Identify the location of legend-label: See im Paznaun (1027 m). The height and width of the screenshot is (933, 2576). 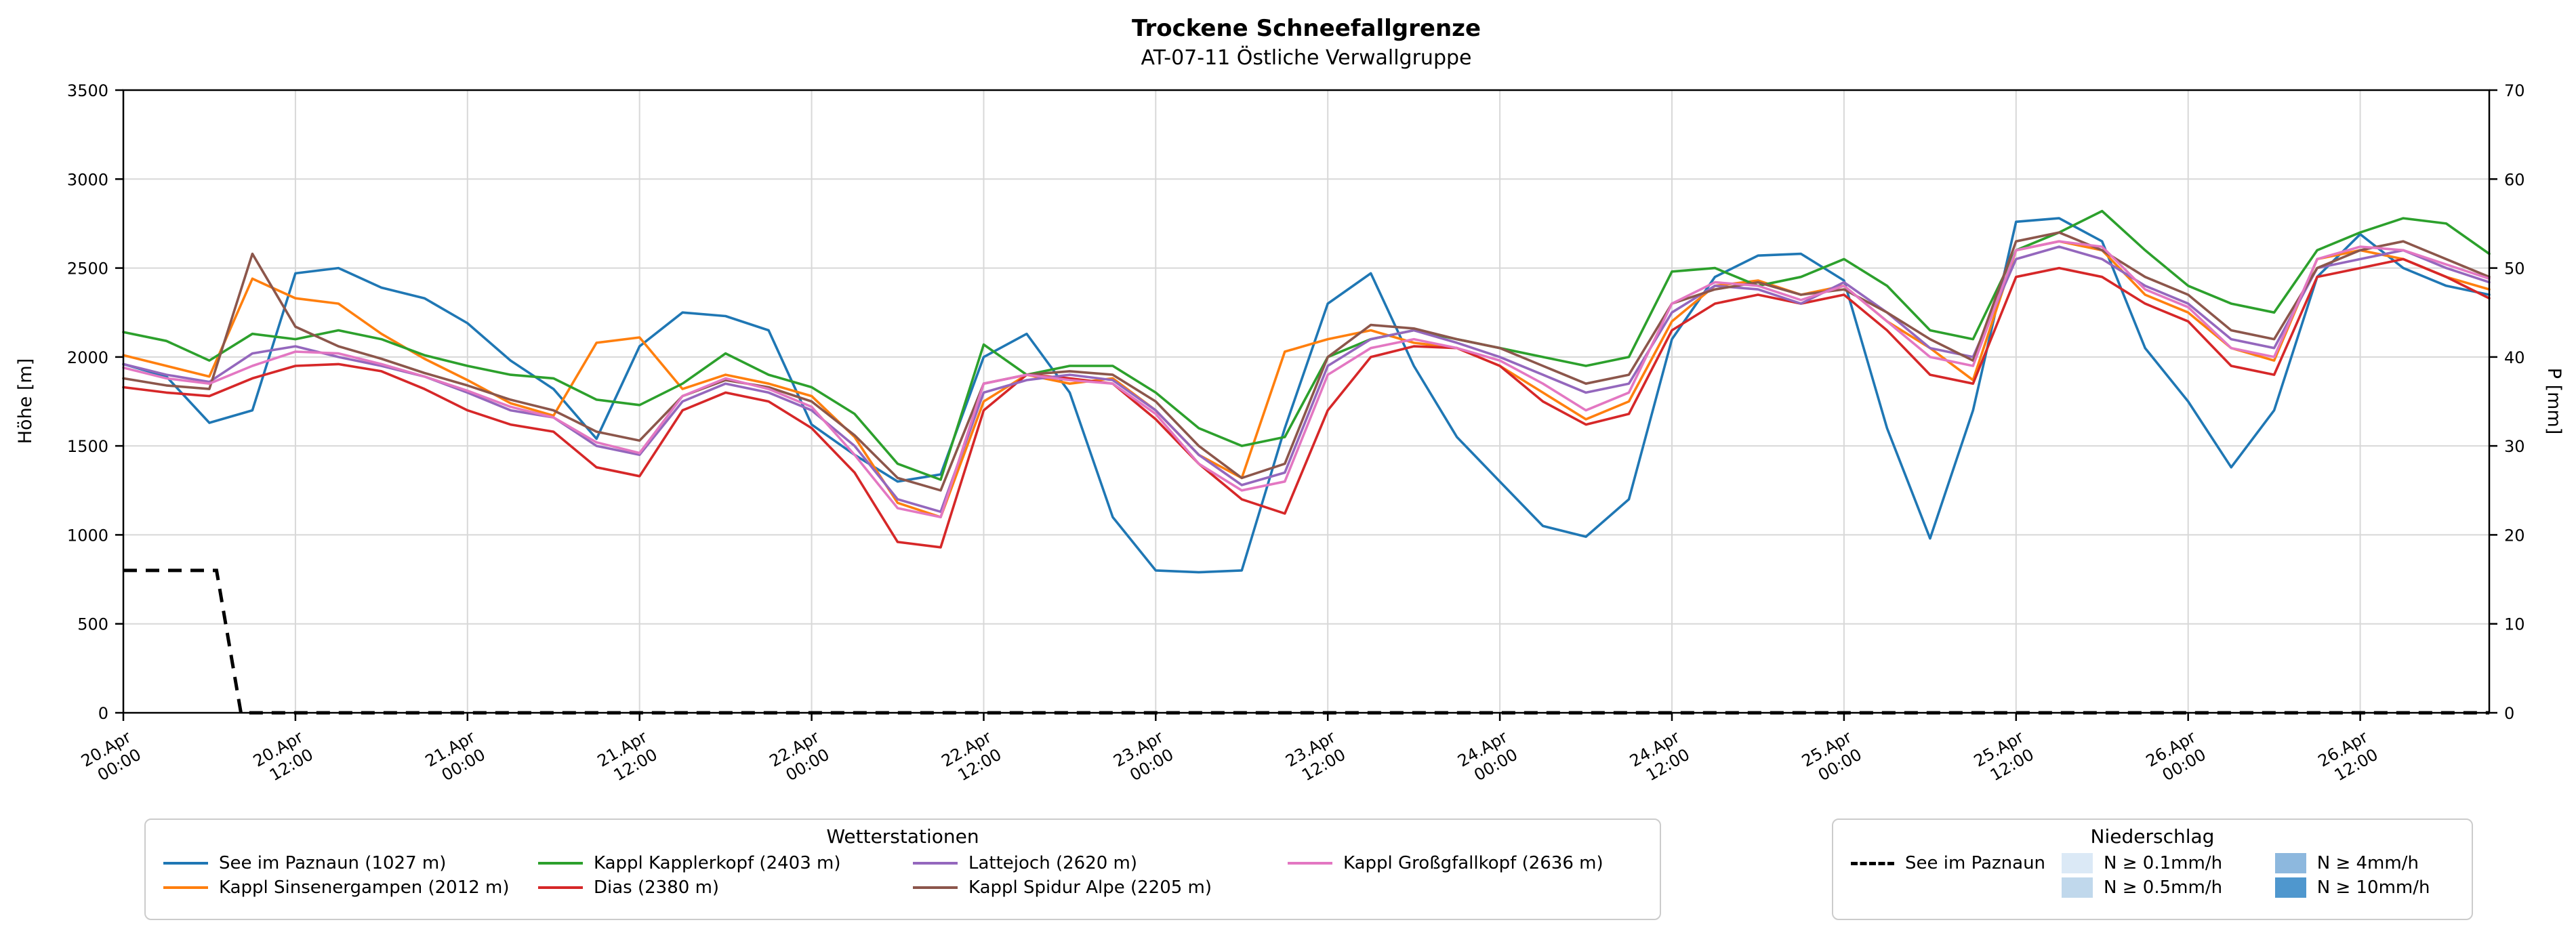
(333, 863).